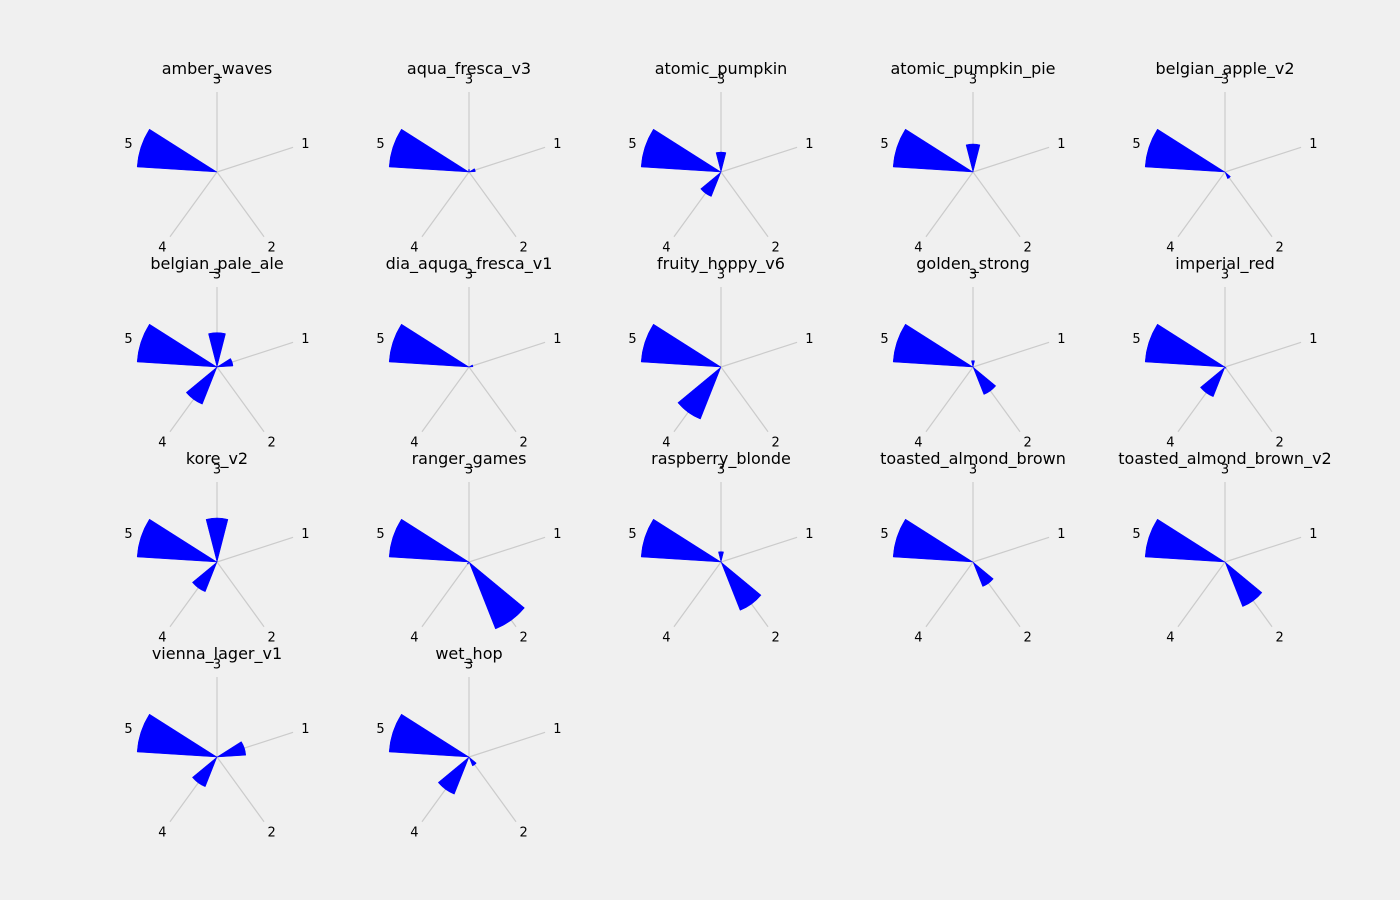  I want to click on polar-panel: 1 2 3 4 5 kore_v2, so click(216, 547).